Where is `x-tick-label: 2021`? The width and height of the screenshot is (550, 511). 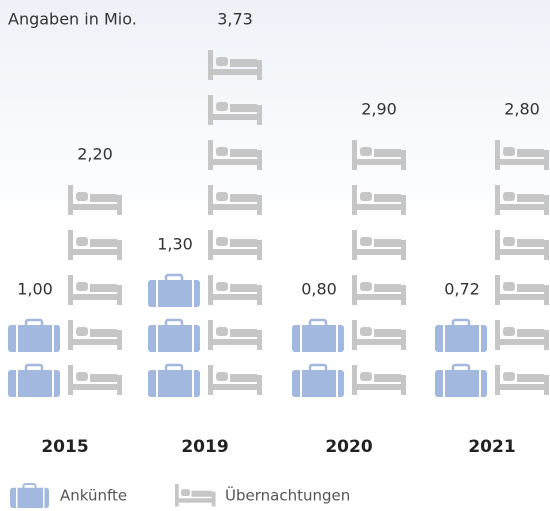
x-tick-label: 2021 is located at coordinates (491, 447).